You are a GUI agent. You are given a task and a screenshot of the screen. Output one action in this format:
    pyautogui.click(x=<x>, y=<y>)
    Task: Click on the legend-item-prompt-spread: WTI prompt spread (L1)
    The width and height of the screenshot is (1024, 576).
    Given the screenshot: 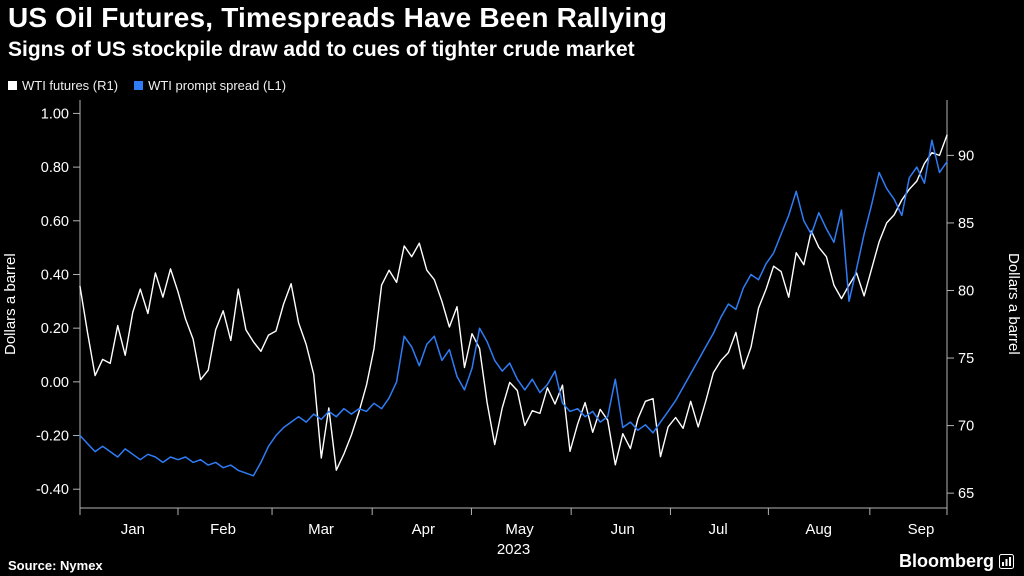 What is the action you would take?
    pyautogui.click(x=210, y=85)
    